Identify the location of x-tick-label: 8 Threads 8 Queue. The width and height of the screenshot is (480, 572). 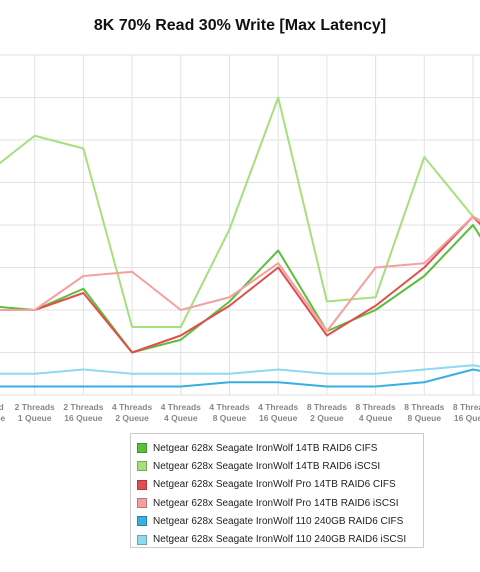
(424, 412).